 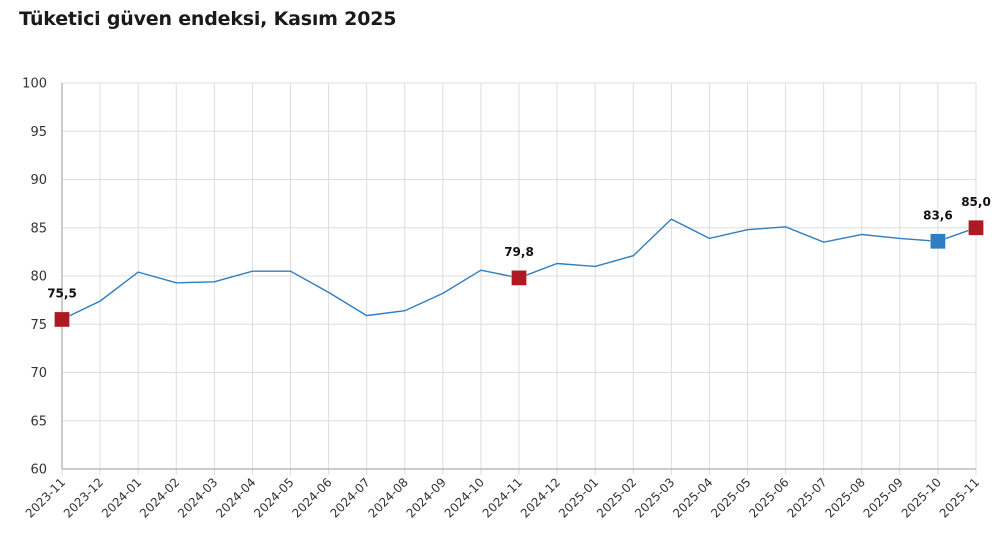 What do you see at coordinates (654, 497) in the screenshot?
I see `x-tick-label: 2025-03` at bounding box center [654, 497].